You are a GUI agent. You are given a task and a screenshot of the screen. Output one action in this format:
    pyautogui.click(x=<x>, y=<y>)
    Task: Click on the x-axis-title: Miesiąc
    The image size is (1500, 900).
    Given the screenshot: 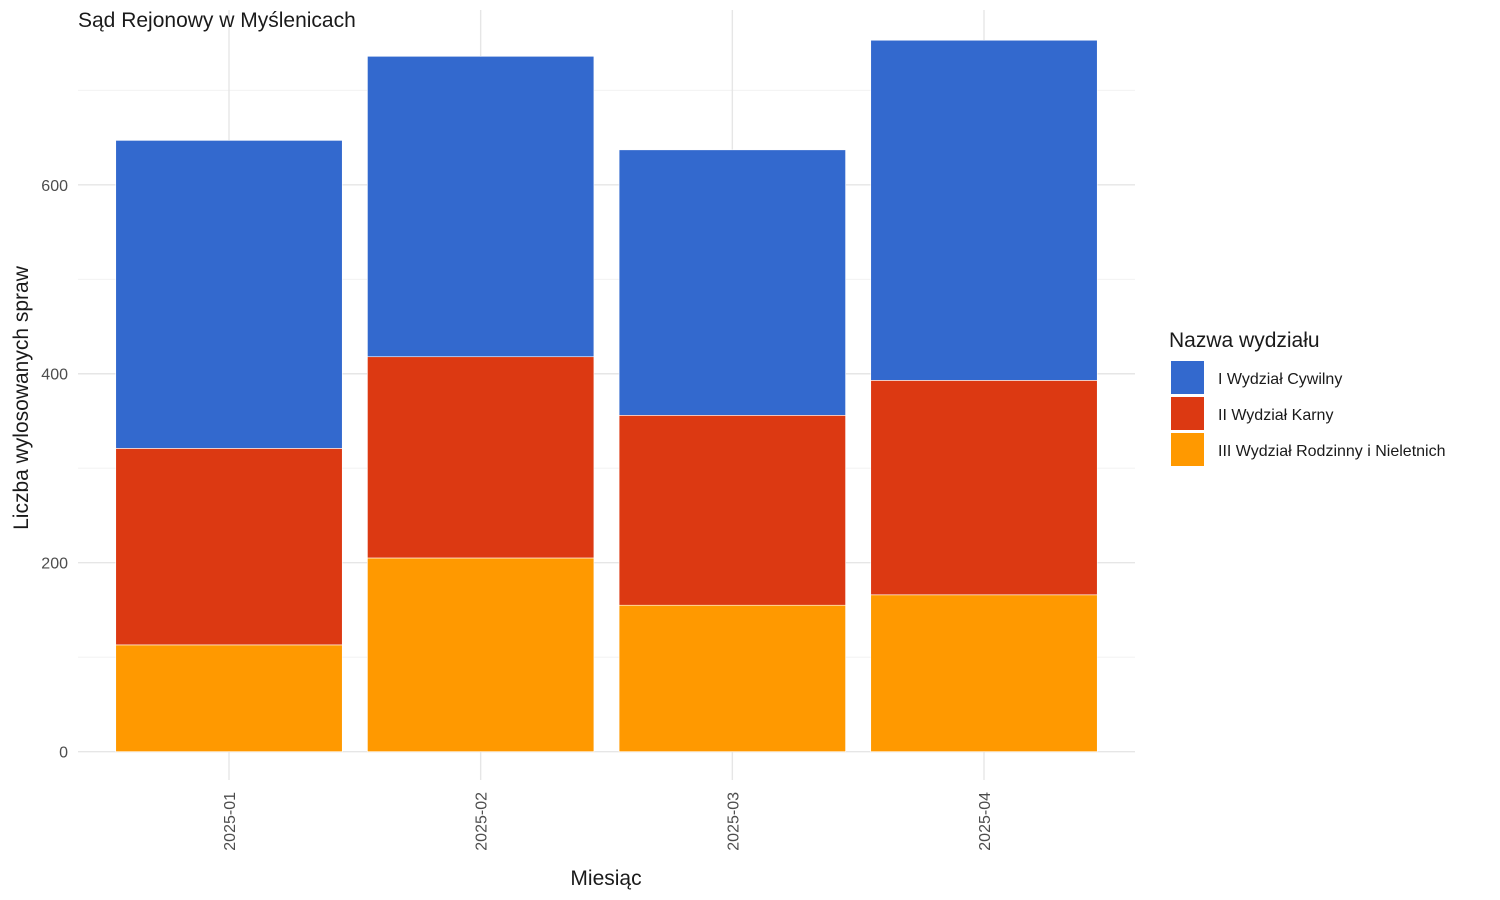 What is the action you would take?
    pyautogui.click(x=605, y=878)
    